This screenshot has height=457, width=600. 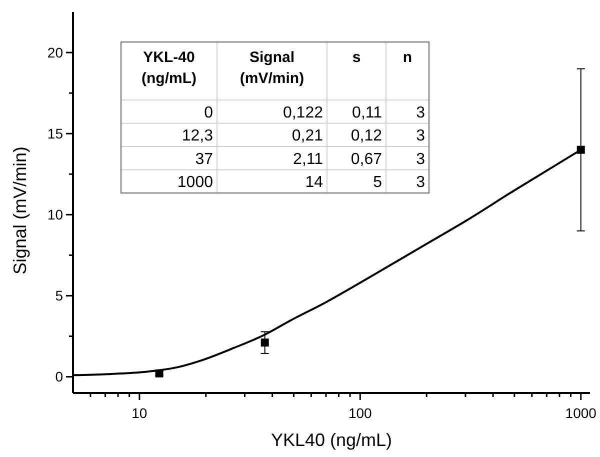 I want to click on text: 37, so click(x=204, y=159).